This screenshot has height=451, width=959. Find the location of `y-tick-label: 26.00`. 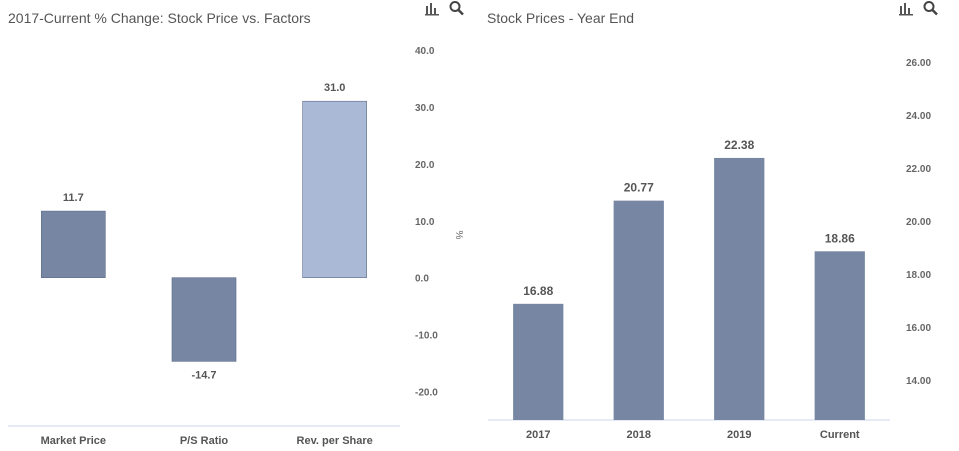

y-tick-label: 26.00 is located at coordinates (918, 63).